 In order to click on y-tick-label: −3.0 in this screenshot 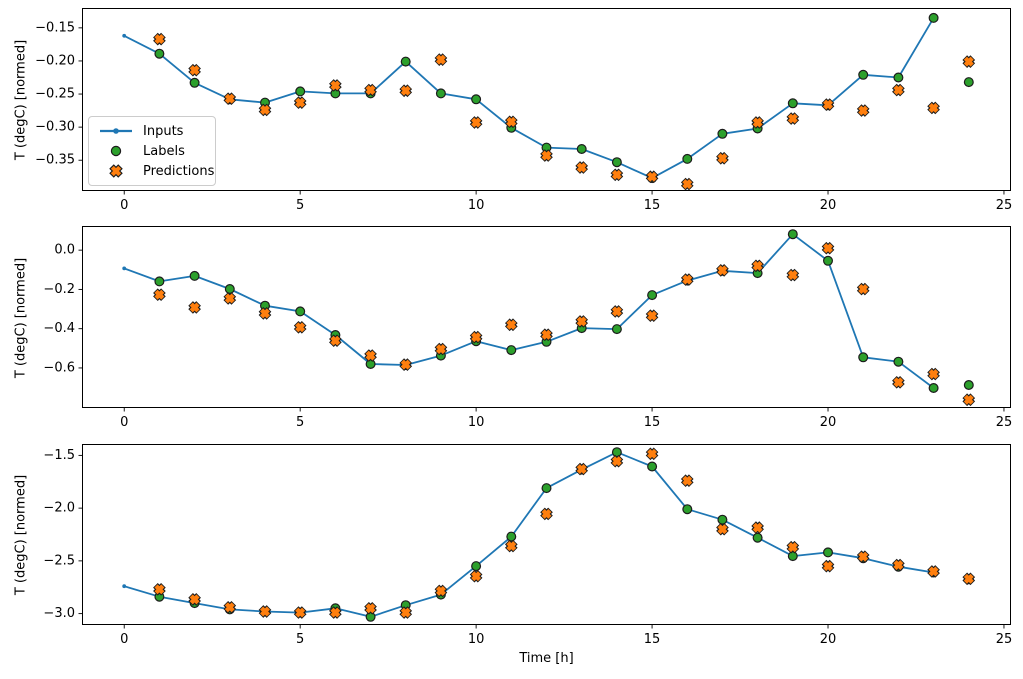, I will do `click(59, 613)`.